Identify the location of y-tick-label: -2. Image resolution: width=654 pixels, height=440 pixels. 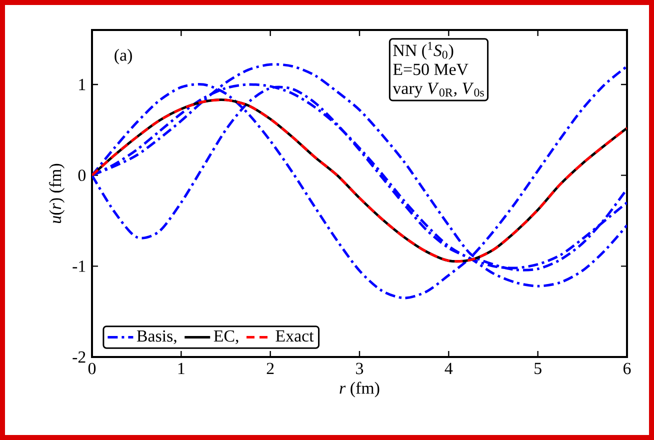
(79, 357).